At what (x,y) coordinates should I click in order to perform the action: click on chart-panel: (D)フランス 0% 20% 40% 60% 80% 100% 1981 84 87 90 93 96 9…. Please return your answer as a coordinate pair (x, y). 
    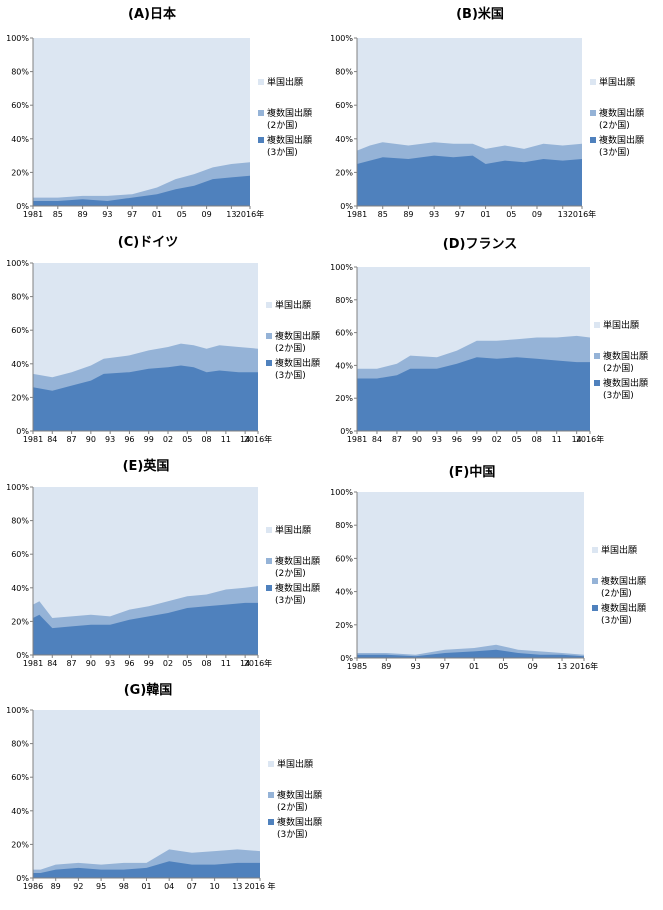
    Looking at the image, I should click on (489, 340).